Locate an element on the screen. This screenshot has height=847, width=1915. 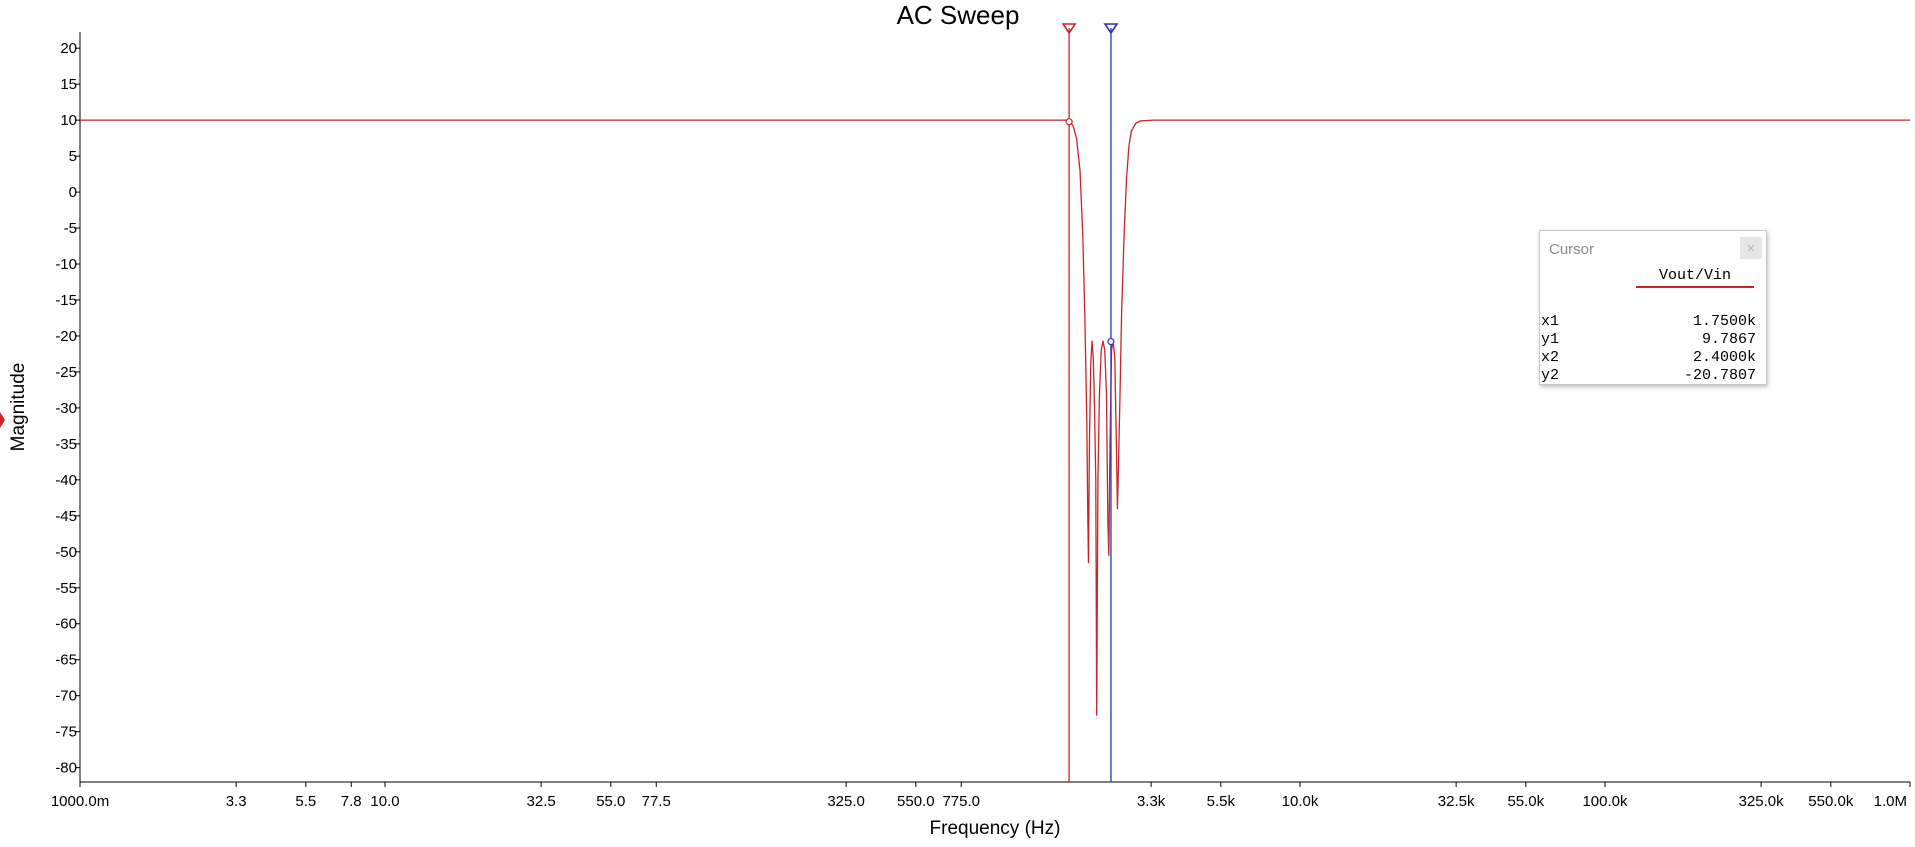
y-axis-label: Magnitude is located at coordinates (18, 407).